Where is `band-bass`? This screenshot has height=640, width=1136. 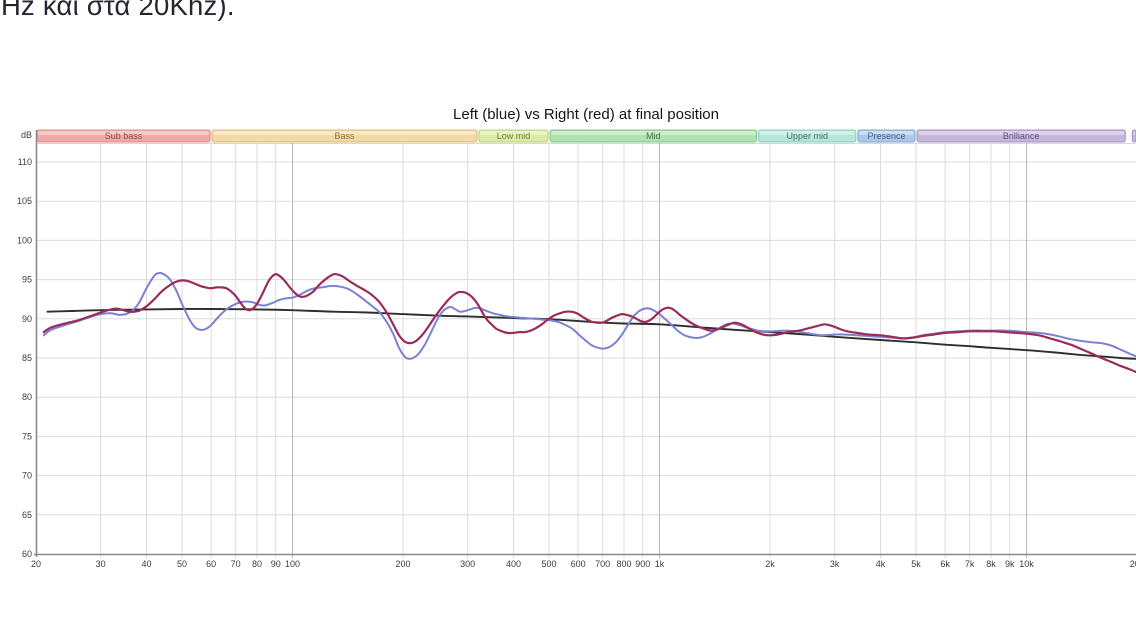 band-bass is located at coordinates (344, 136).